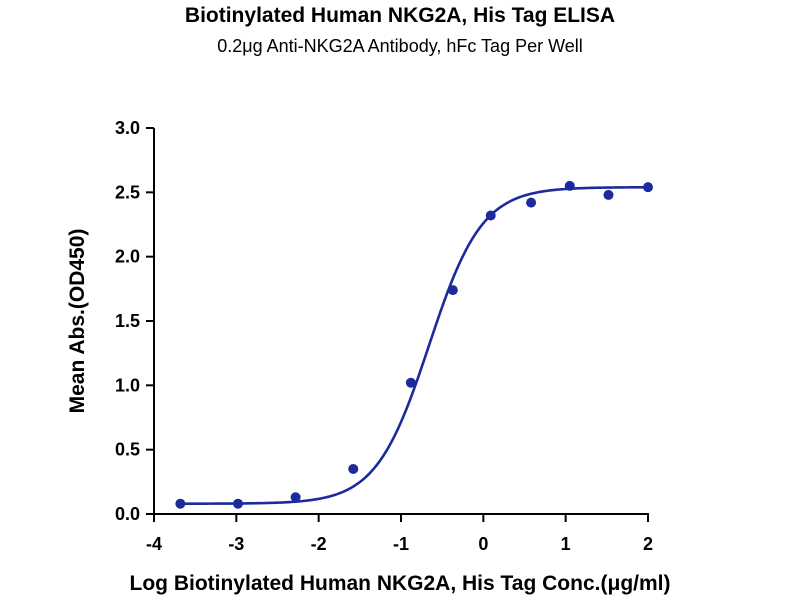 The height and width of the screenshot is (600, 800). Describe the element at coordinates (127, 450) in the screenshot. I see `y-tick-label: 0.5` at that location.